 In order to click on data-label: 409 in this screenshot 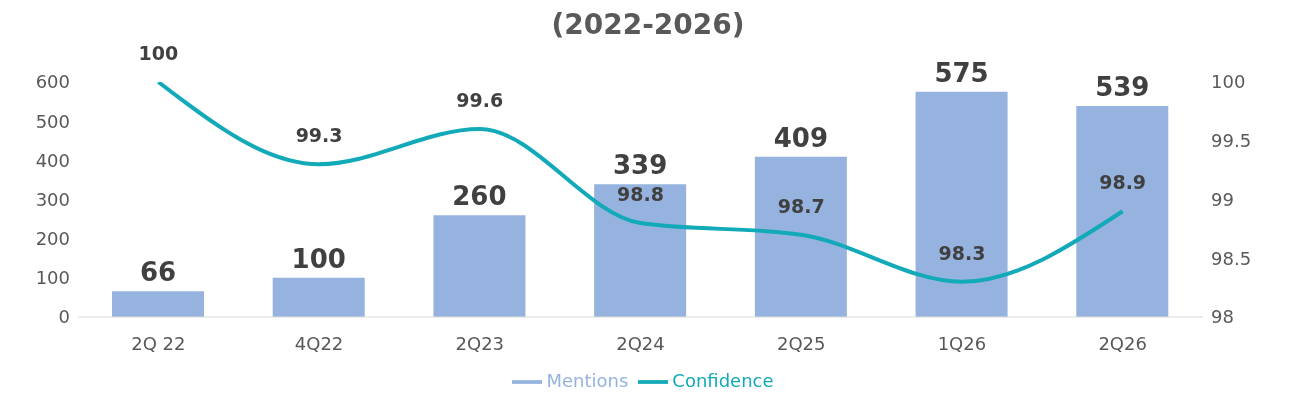, I will do `click(800, 137)`.